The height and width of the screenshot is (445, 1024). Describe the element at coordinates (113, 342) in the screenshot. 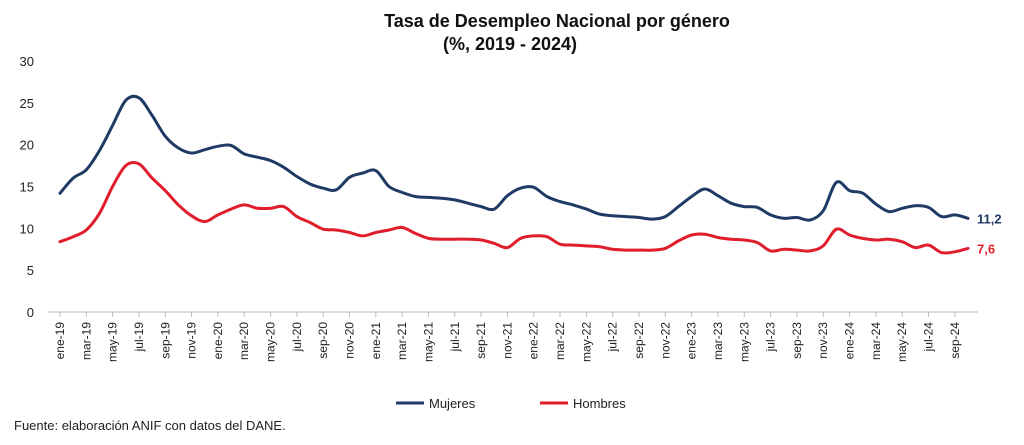

I see `x-tick-label: may-19` at that location.